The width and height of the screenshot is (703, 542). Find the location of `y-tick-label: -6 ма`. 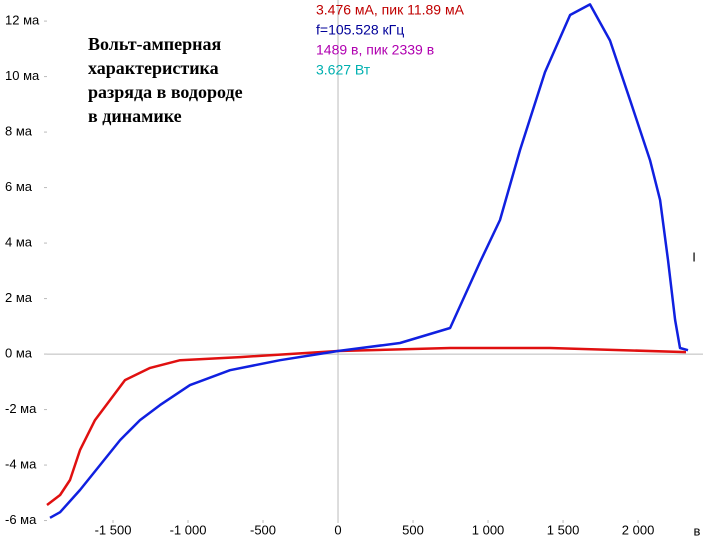

y-tick-label: -6 ма is located at coordinates (21, 519).